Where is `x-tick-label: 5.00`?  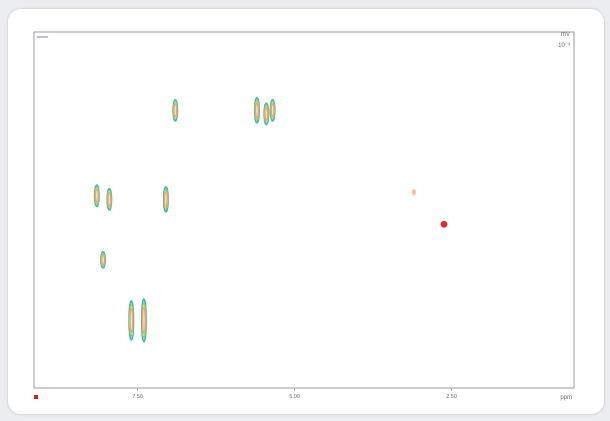 x-tick-label: 5.00 is located at coordinates (294, 397).